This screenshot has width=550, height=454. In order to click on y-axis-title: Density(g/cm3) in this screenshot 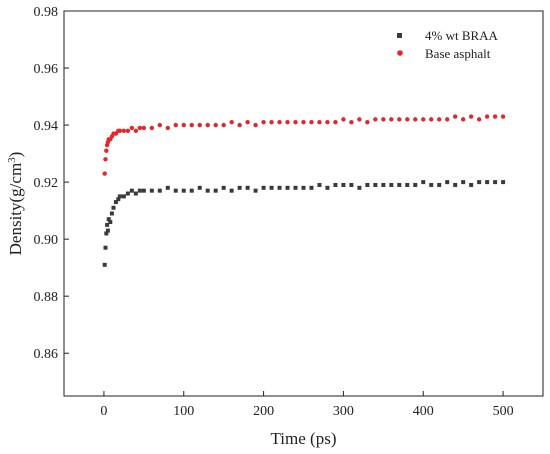, I will do `click(15, 204)`.